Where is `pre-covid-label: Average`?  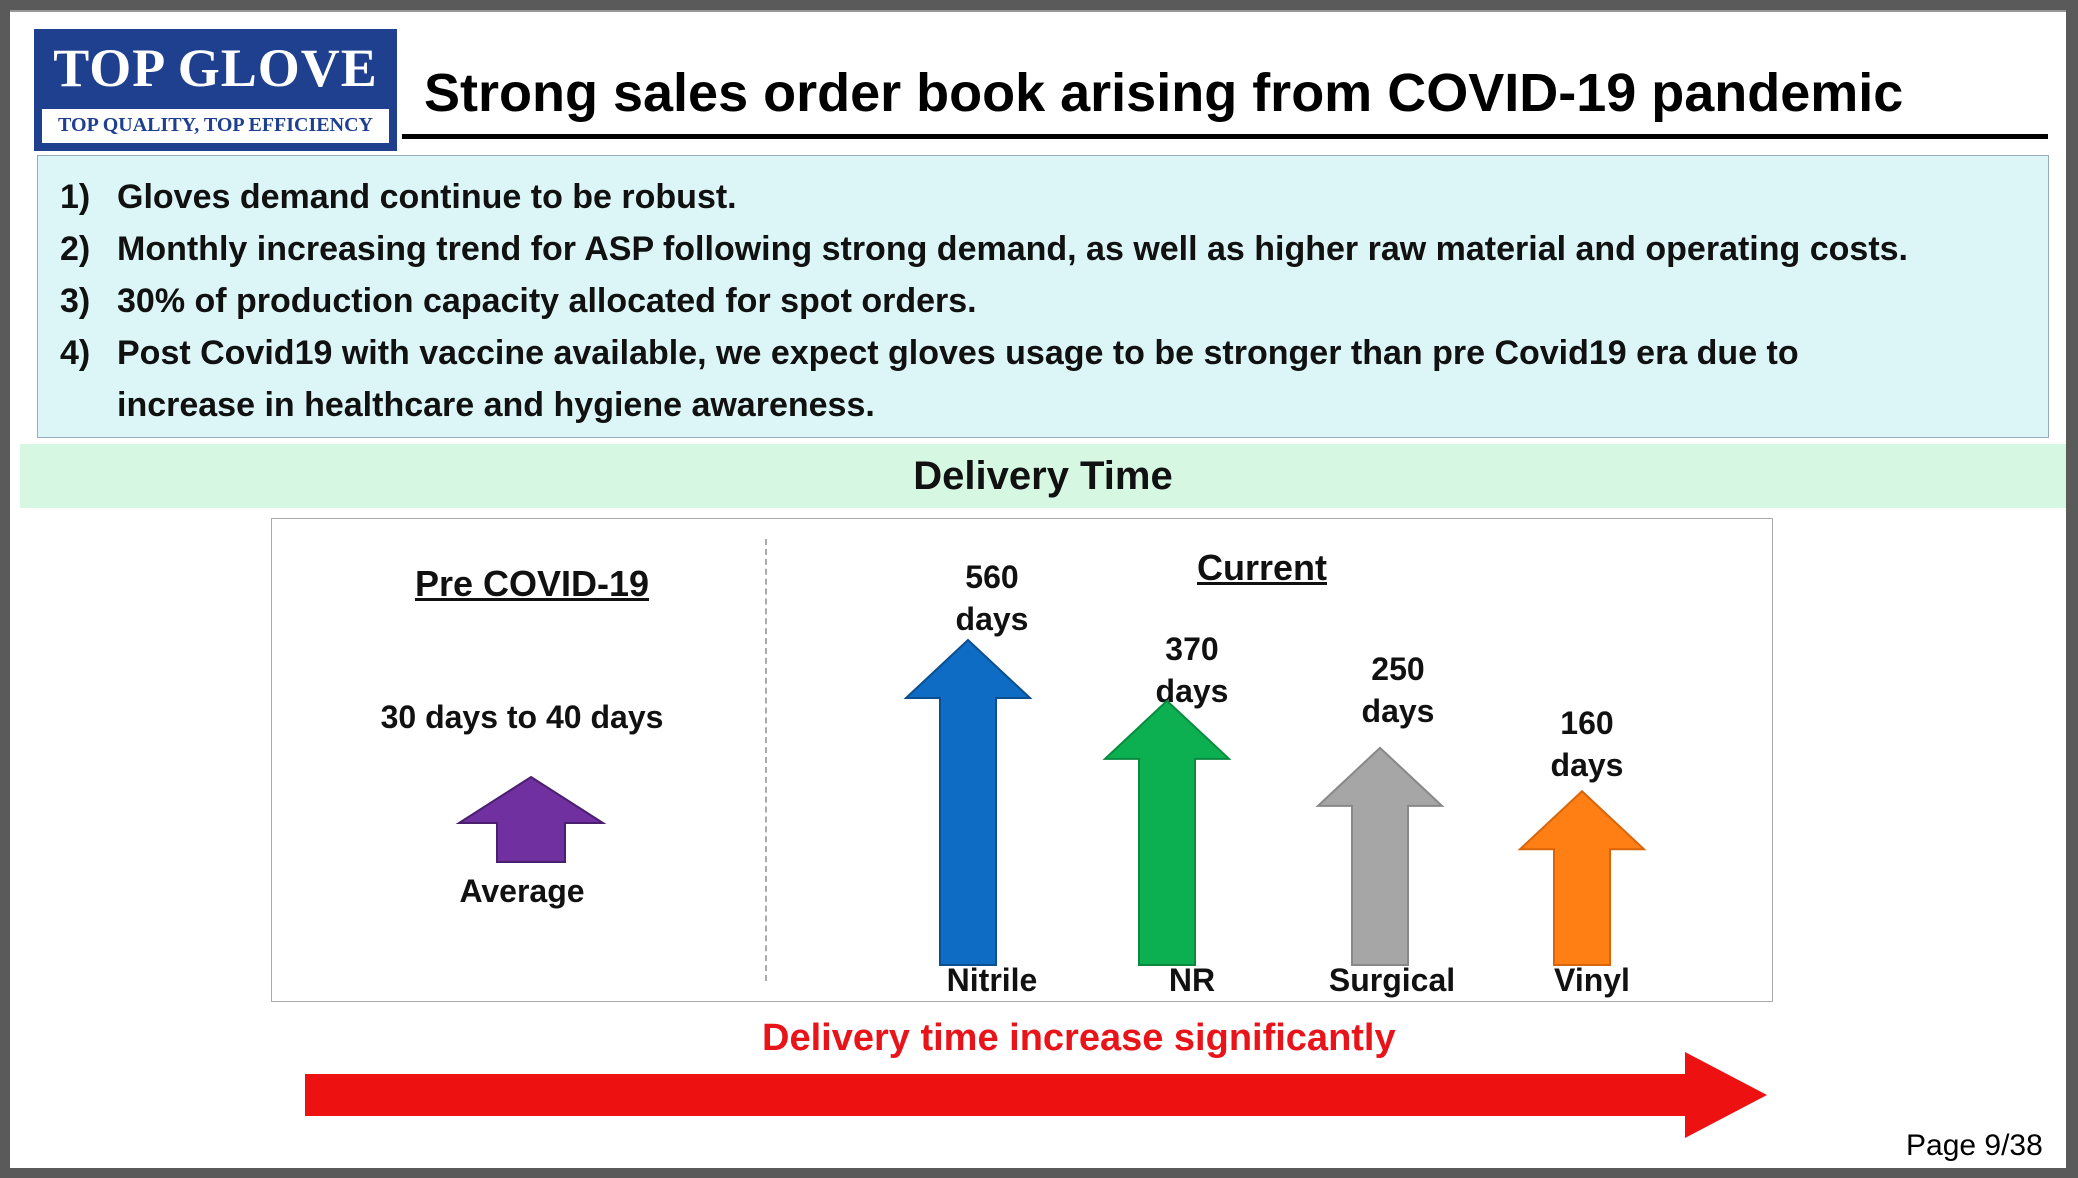 pre-covid-label: Average is located at coordinates (522, 891).